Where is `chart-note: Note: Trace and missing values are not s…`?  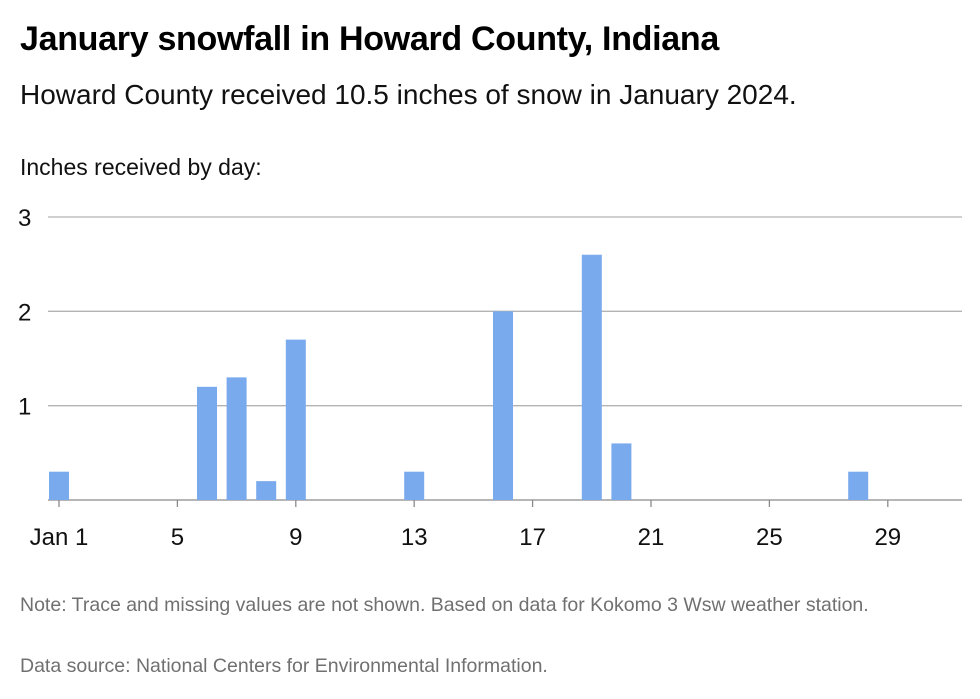
chart-note: Note: Trace and missing values are not s… is located at coordinates (444, 605).